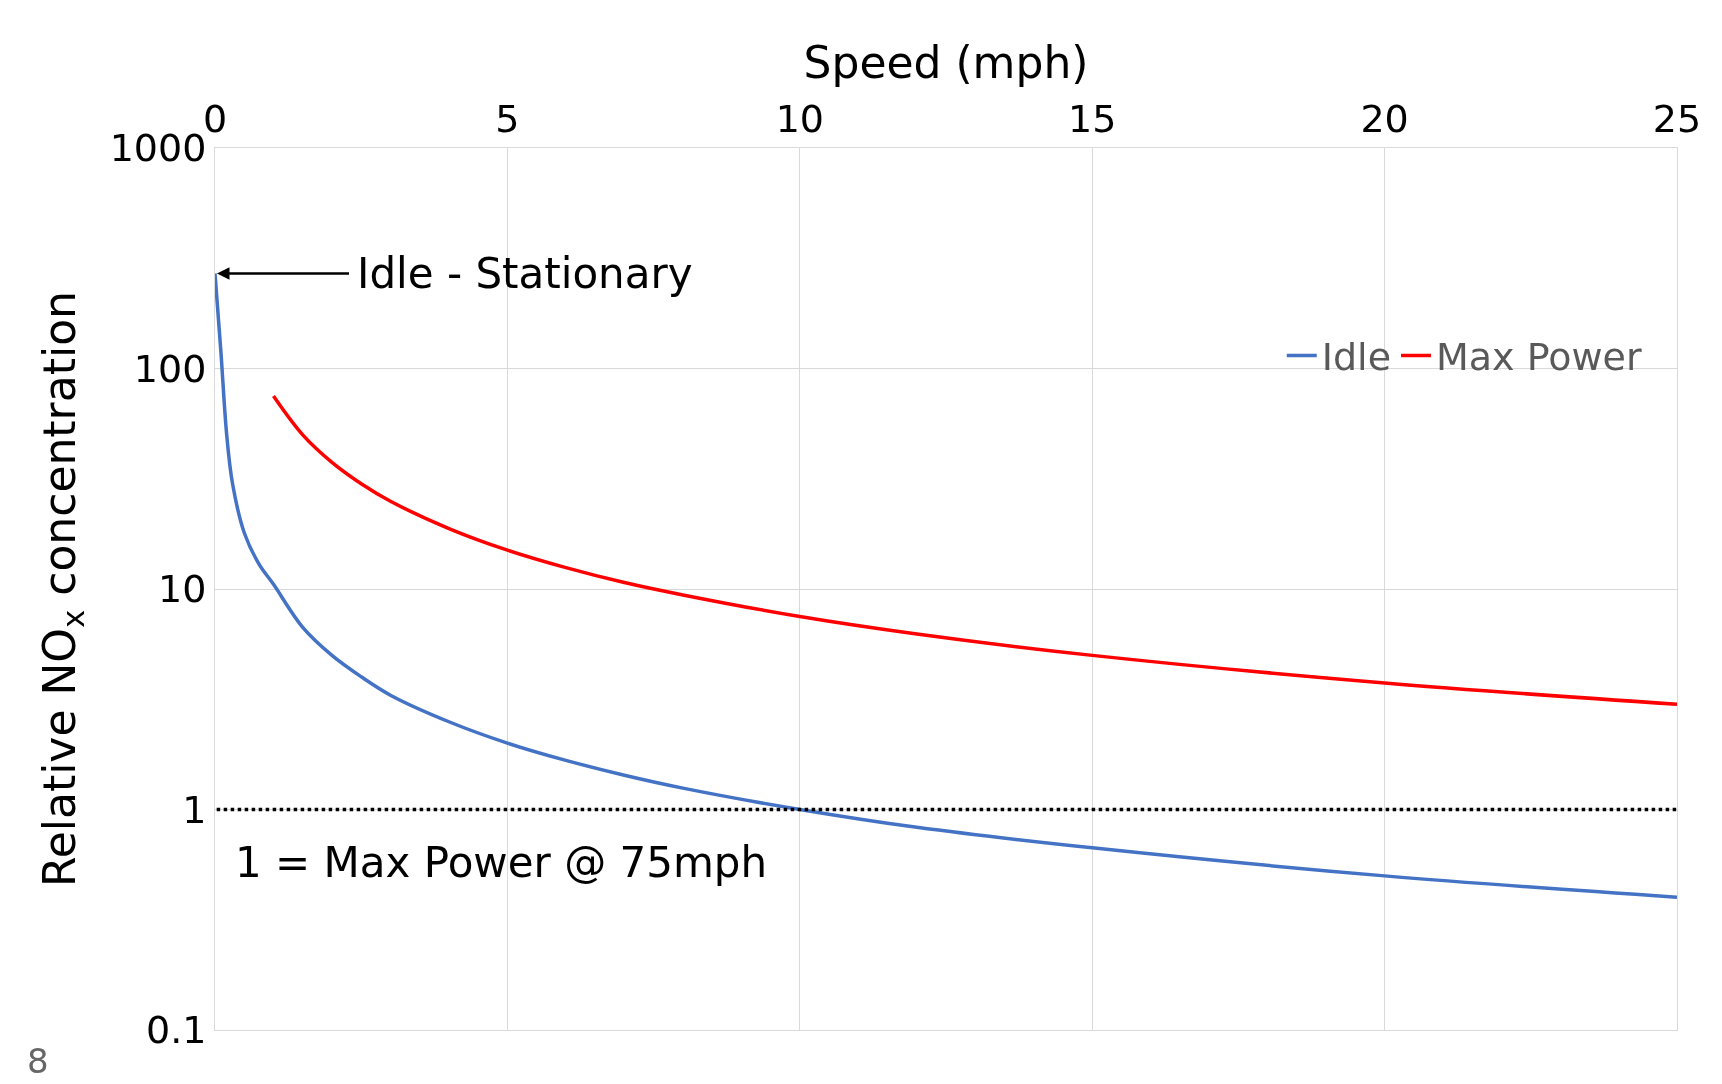 The image size is (1722, 1084). What do you see at coordinates (946, 62) in the screenshot?
I see `x-axis-title: Speed (mph)` at bounding box center [946, 62].